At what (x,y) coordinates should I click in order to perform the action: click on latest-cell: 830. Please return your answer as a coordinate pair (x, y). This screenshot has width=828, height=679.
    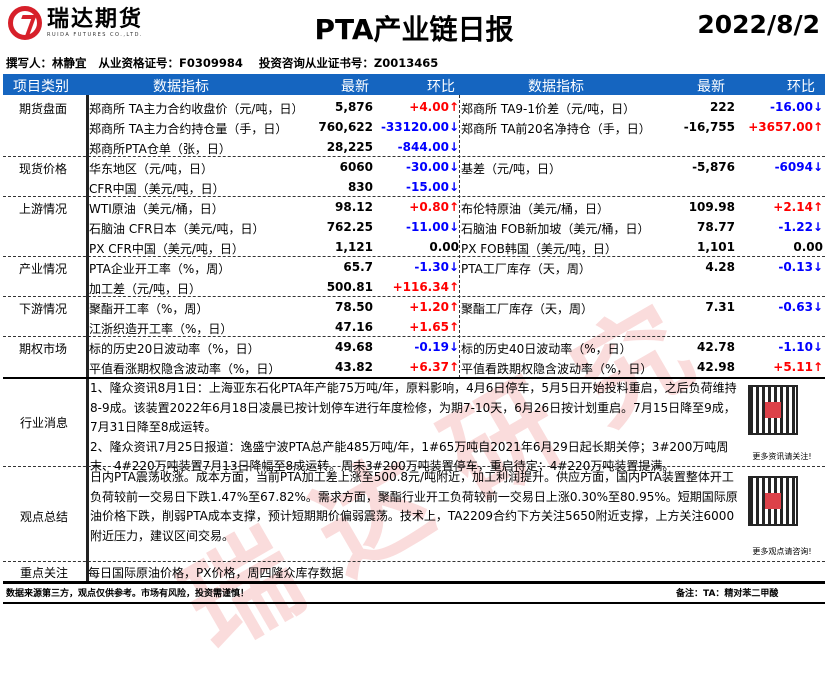
    Looking at the image, I should click on (360, 187).